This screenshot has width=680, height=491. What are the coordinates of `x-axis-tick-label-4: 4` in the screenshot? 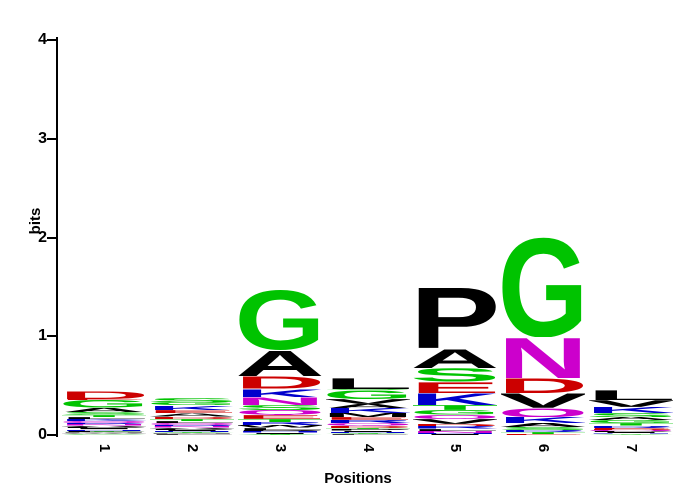 It's located at (368, 448).